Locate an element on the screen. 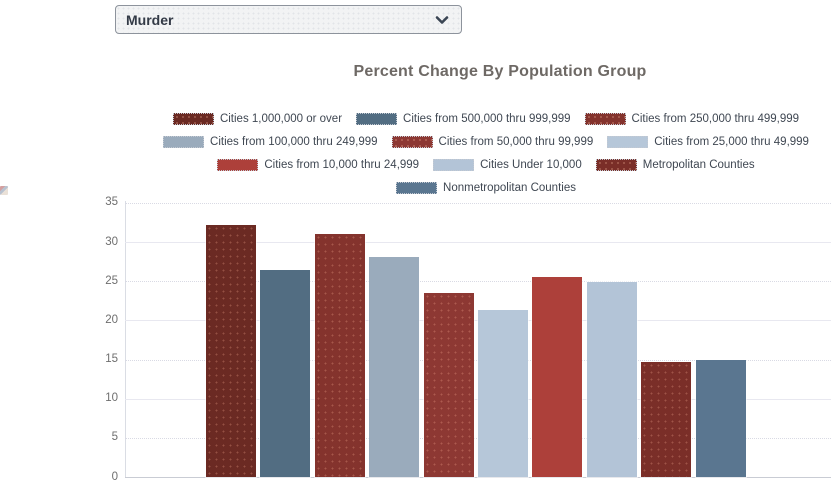  legend-item: Cities from 100,000 thru 249,999 is located at coordinates (270, 141).